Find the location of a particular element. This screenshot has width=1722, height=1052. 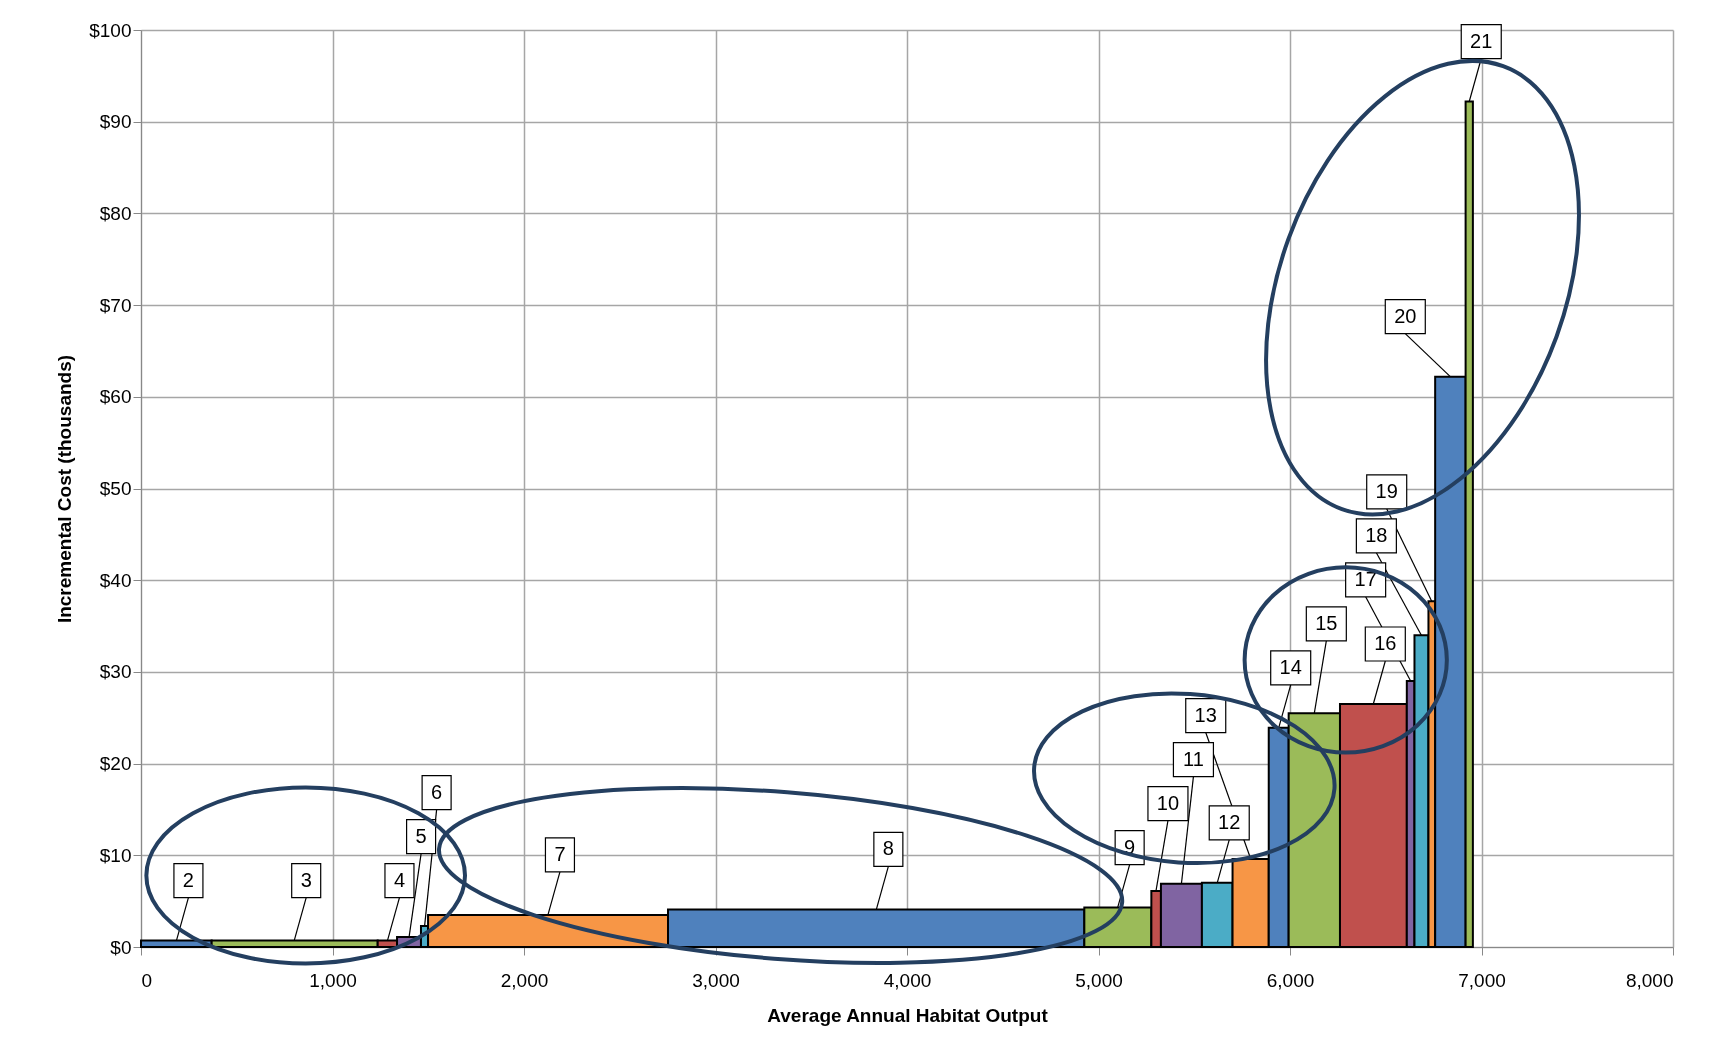

x-tick-label: 1,000 is located at coordinates (333, 980).